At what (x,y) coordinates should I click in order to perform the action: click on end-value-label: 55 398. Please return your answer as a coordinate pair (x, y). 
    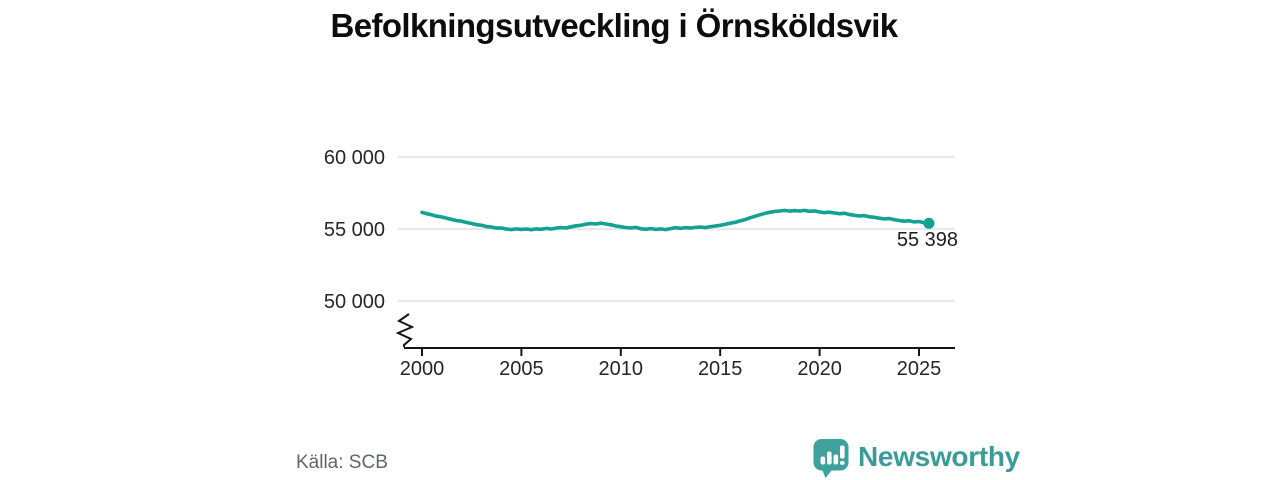
    Looking at the image, I should click on (927, 240).